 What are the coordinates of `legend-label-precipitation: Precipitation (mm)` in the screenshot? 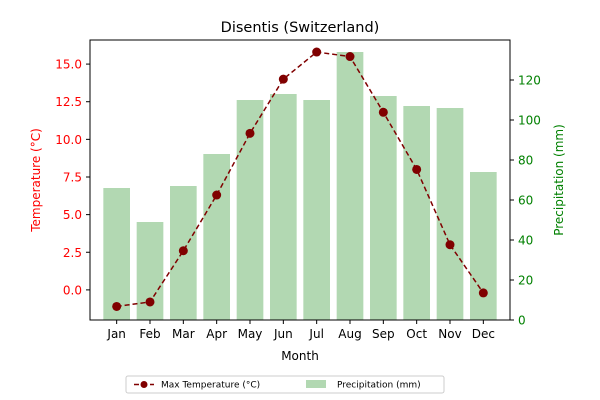 It's located at (379, 386).